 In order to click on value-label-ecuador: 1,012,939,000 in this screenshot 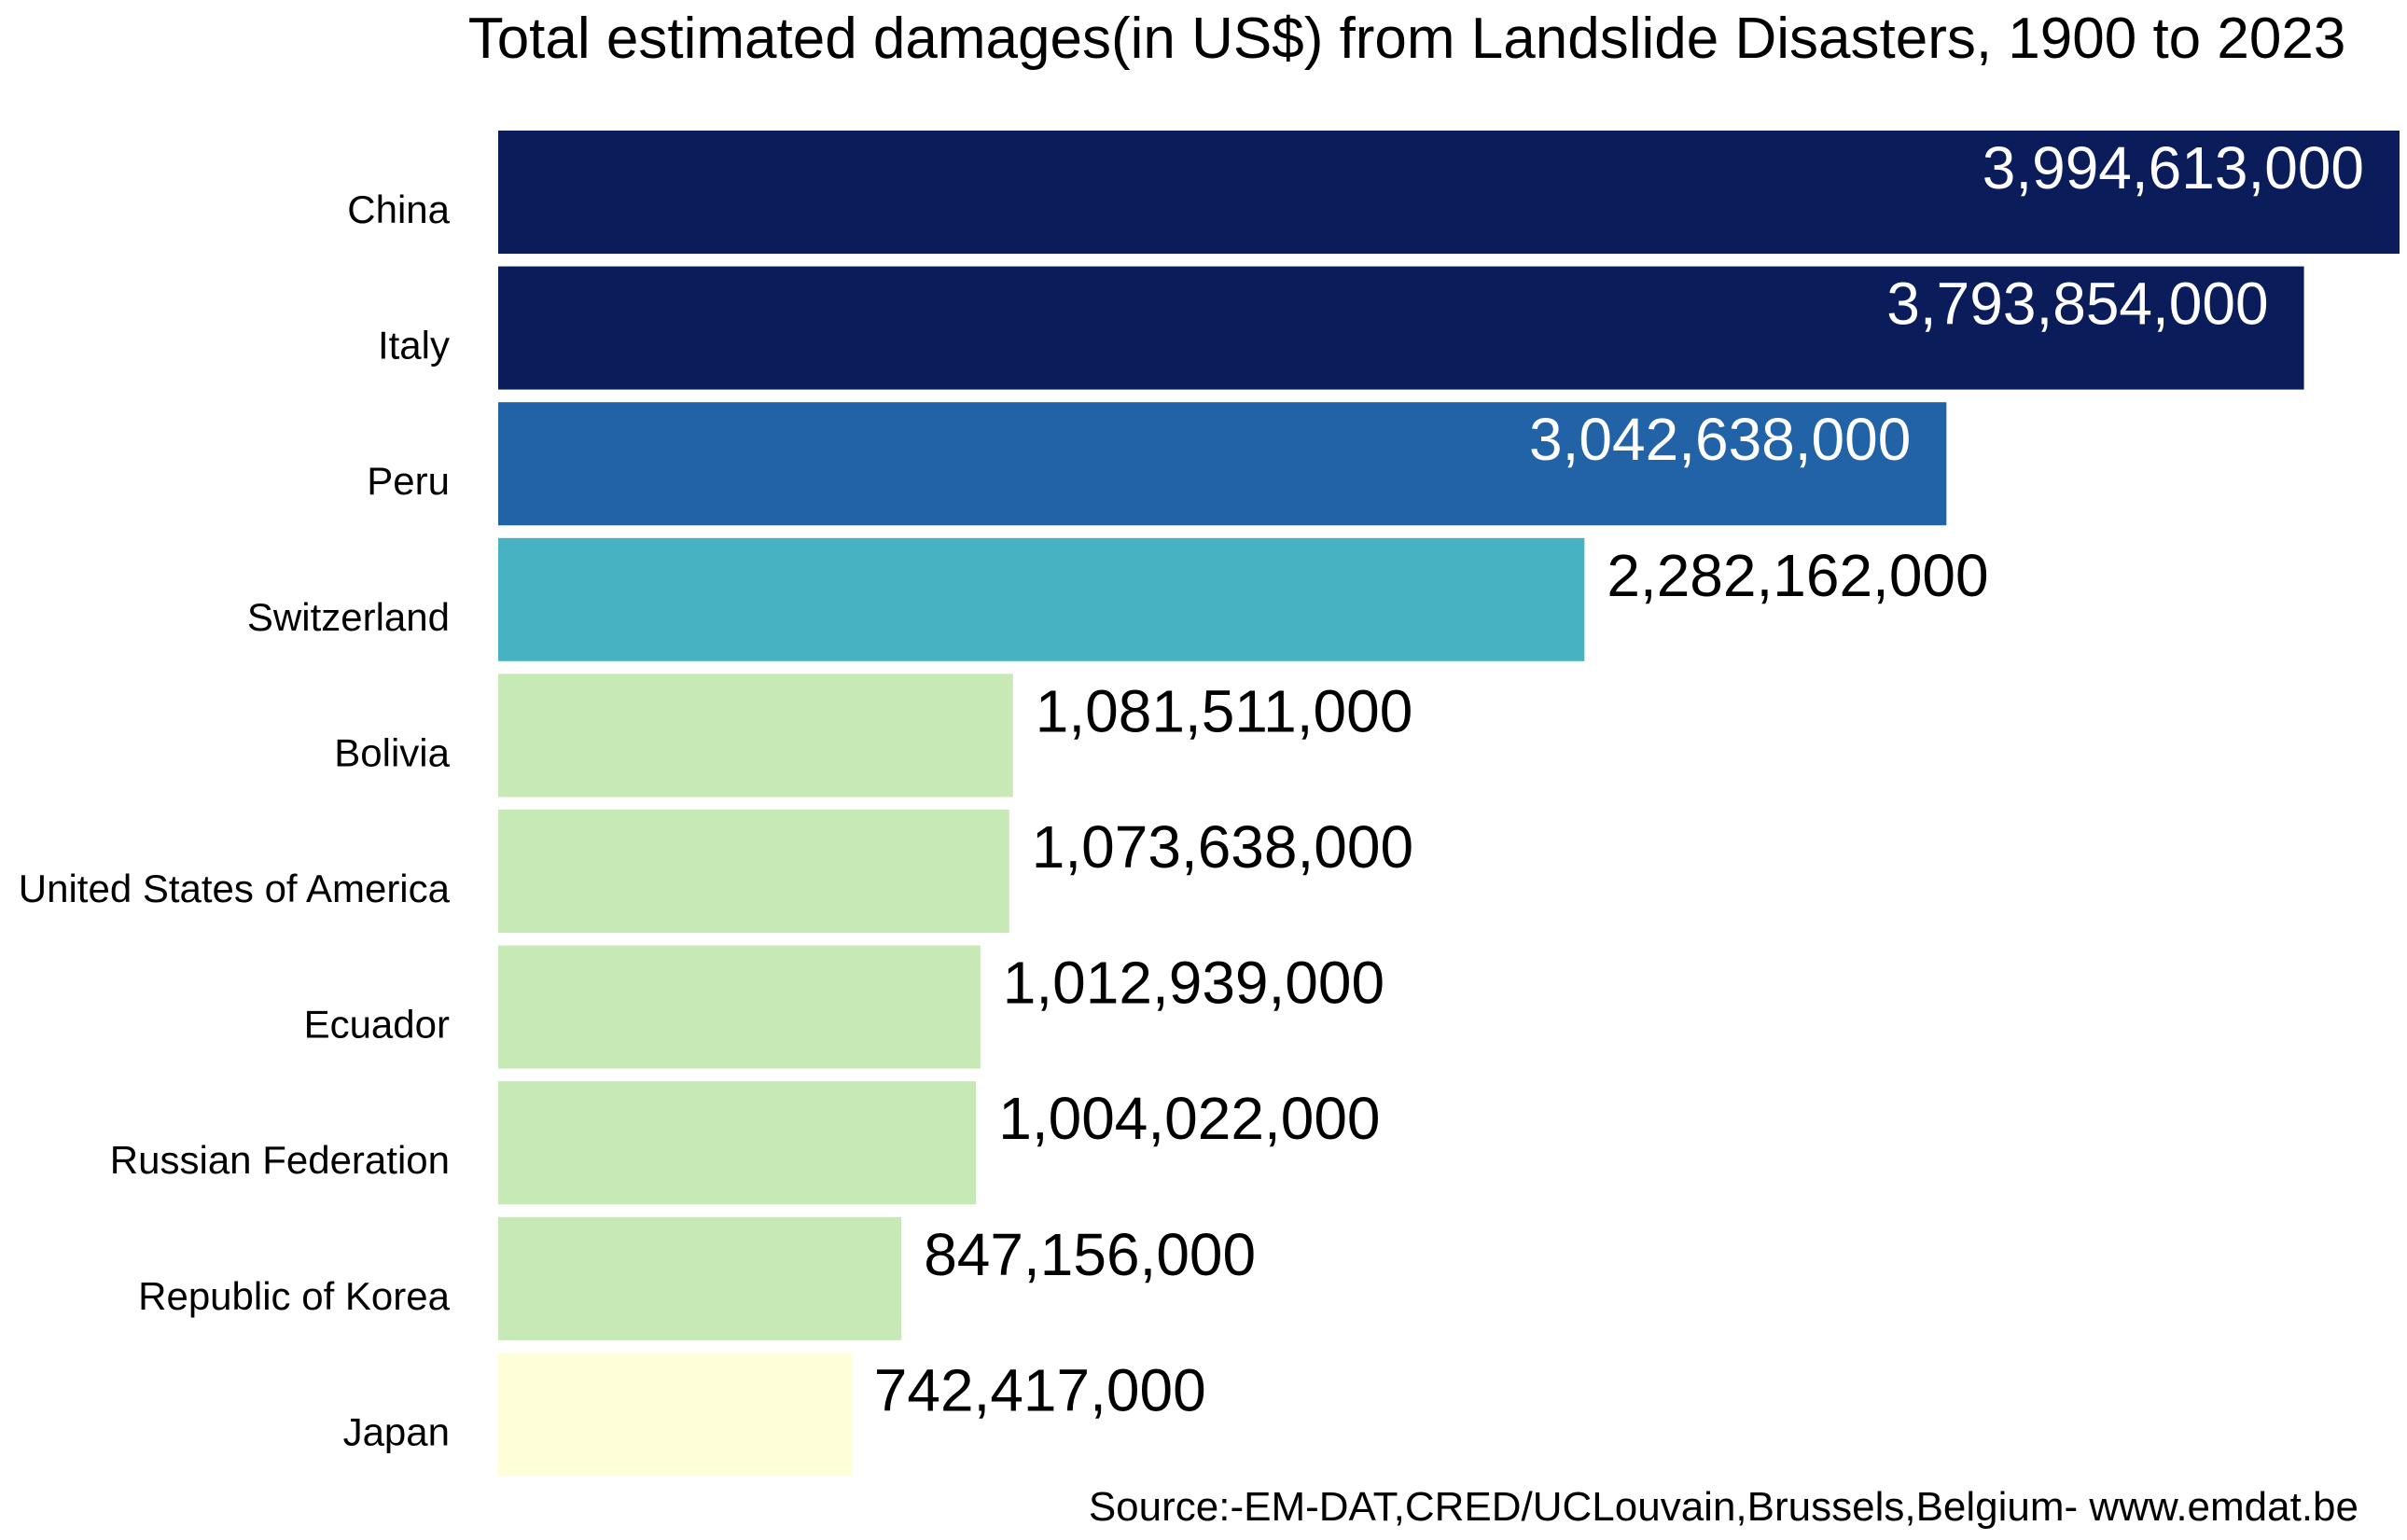, I will do `click(1193, 984)`.